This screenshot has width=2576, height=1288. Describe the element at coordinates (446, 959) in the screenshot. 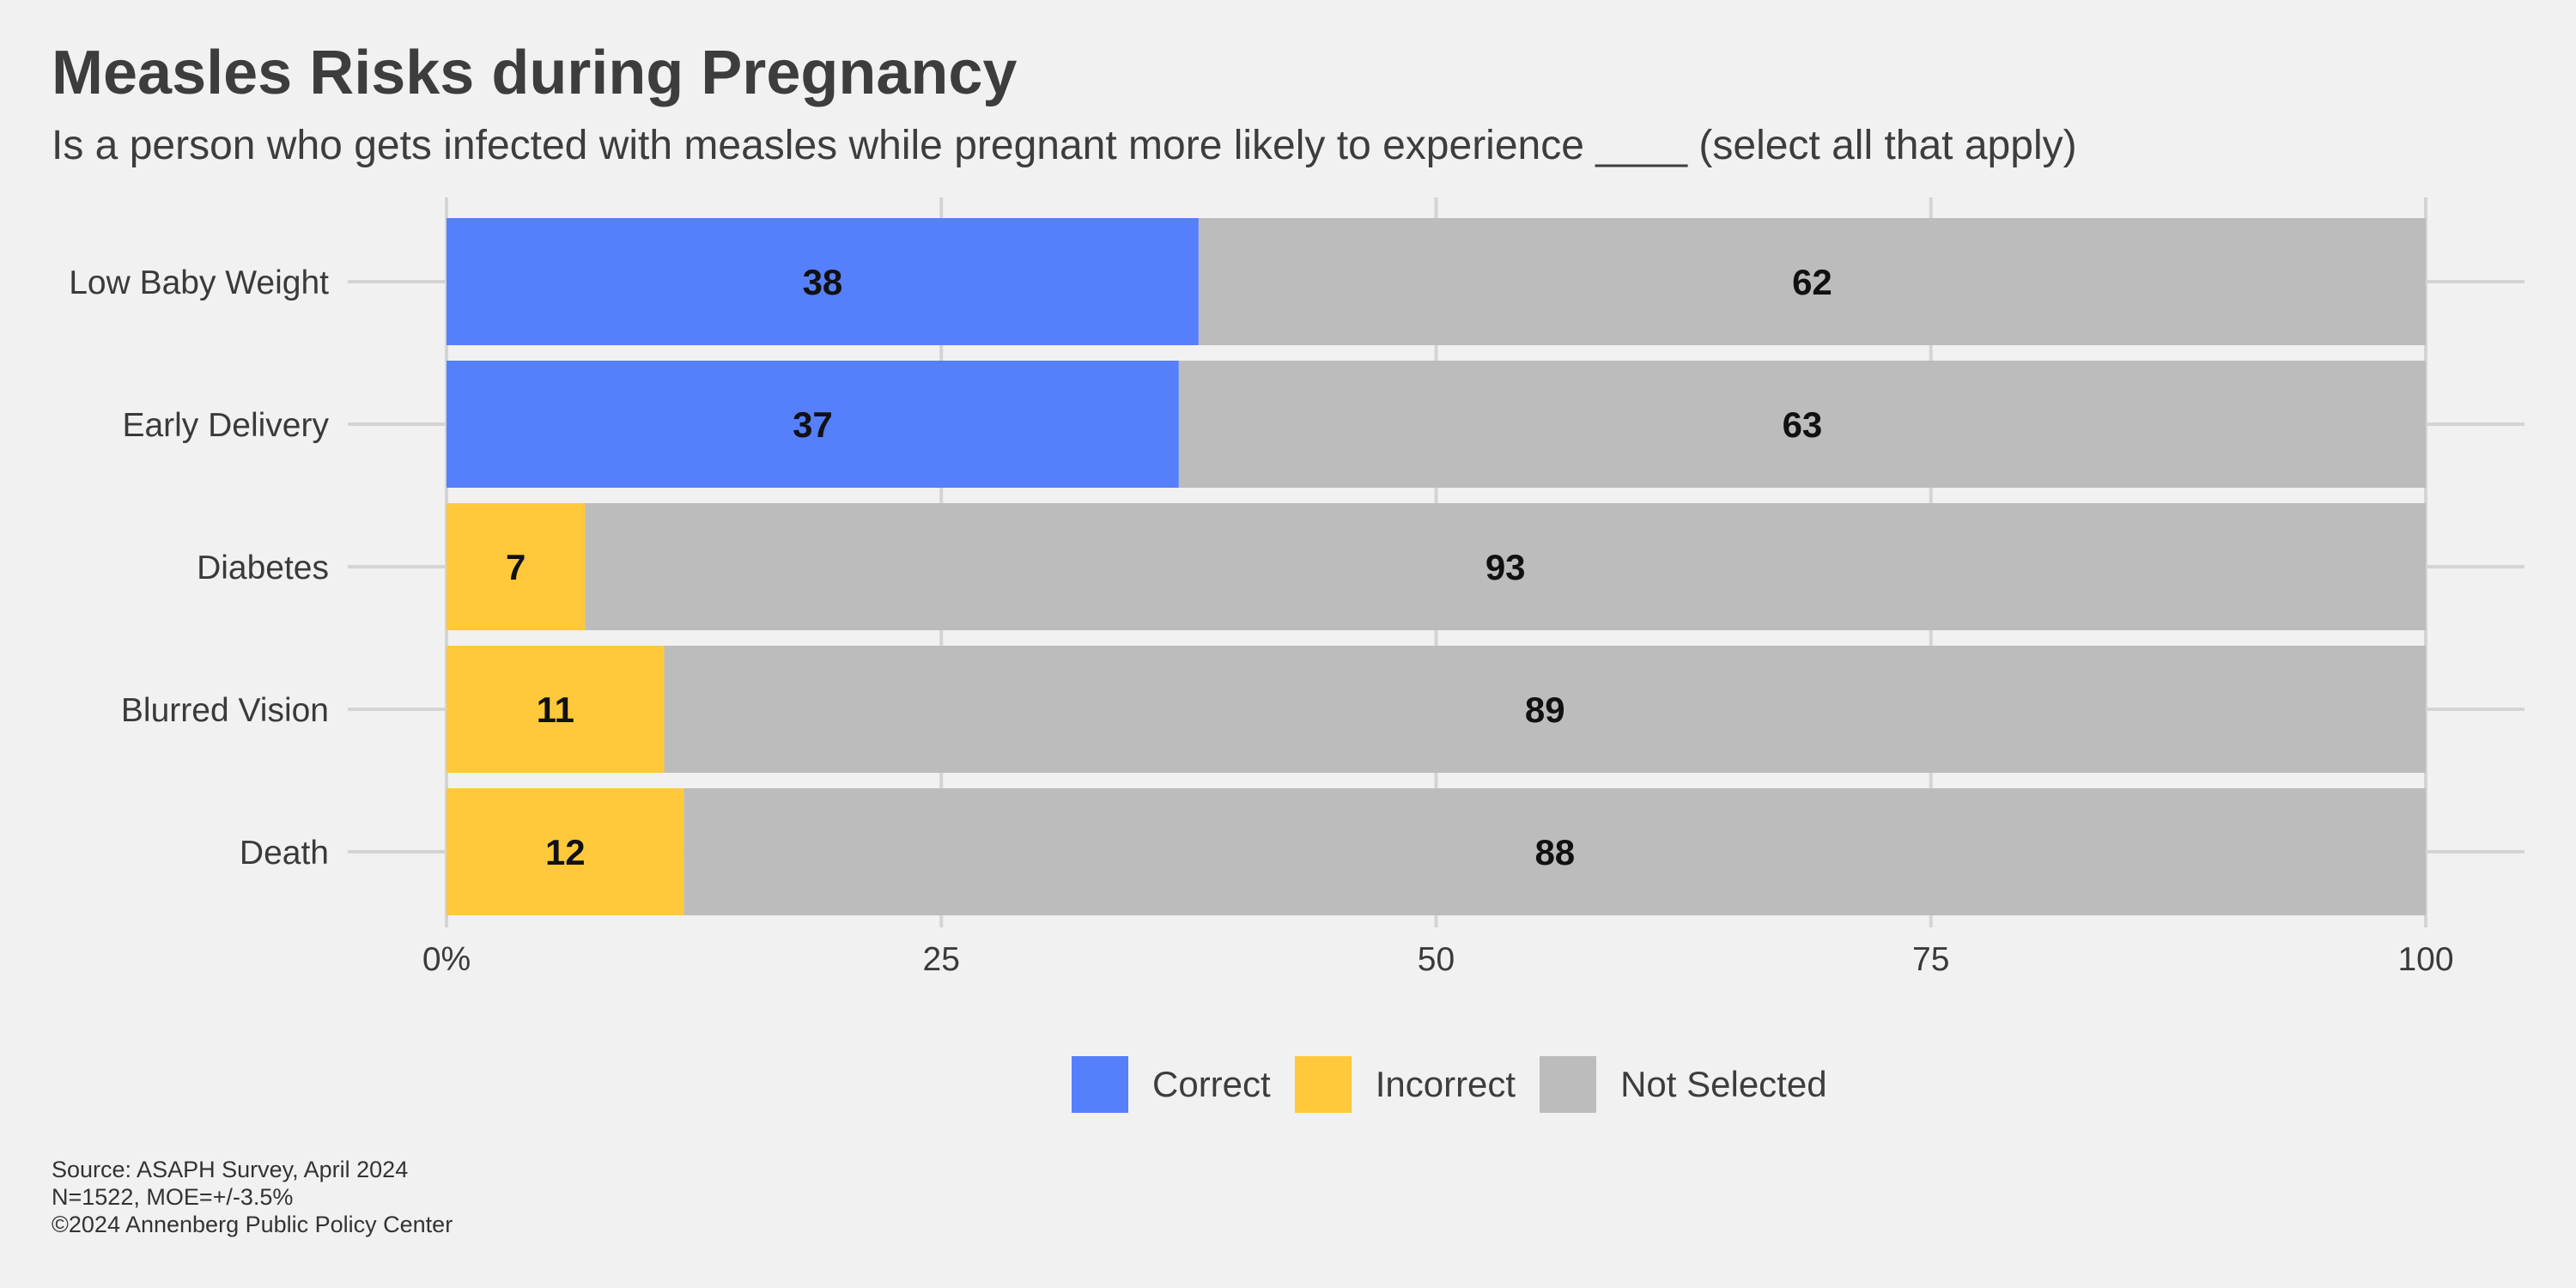

I see `x-tick-label-0: 0%` at that location.